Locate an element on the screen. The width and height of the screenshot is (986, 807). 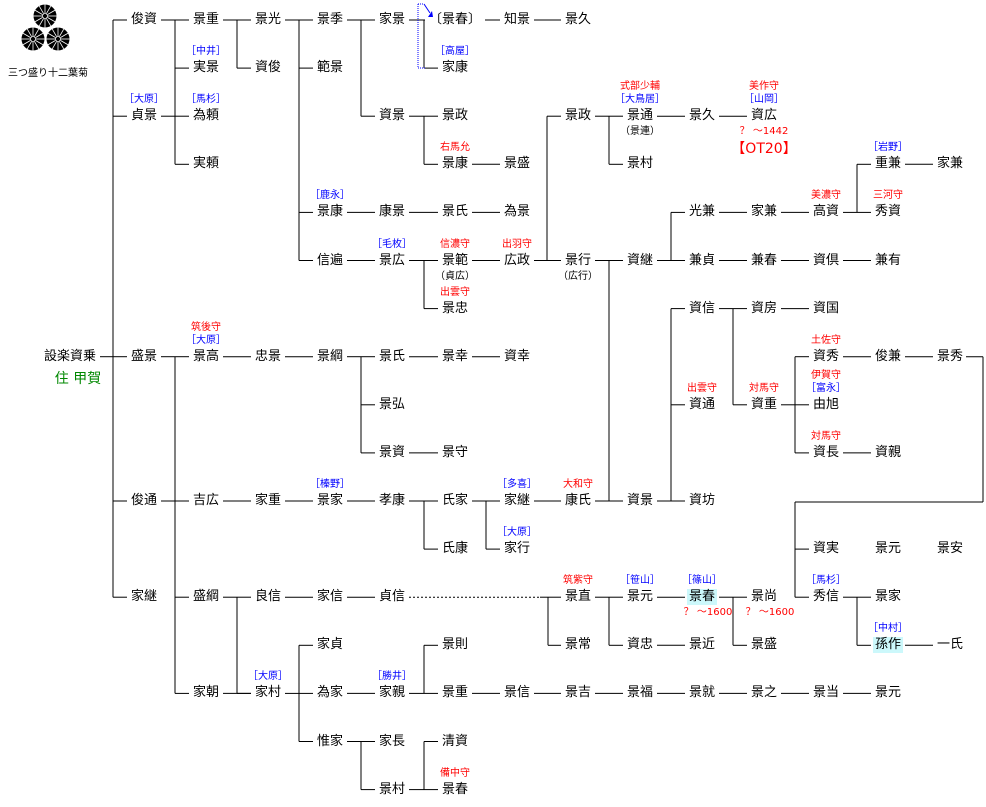
alternate-name: （広行） is located at coordinates (578, 276).